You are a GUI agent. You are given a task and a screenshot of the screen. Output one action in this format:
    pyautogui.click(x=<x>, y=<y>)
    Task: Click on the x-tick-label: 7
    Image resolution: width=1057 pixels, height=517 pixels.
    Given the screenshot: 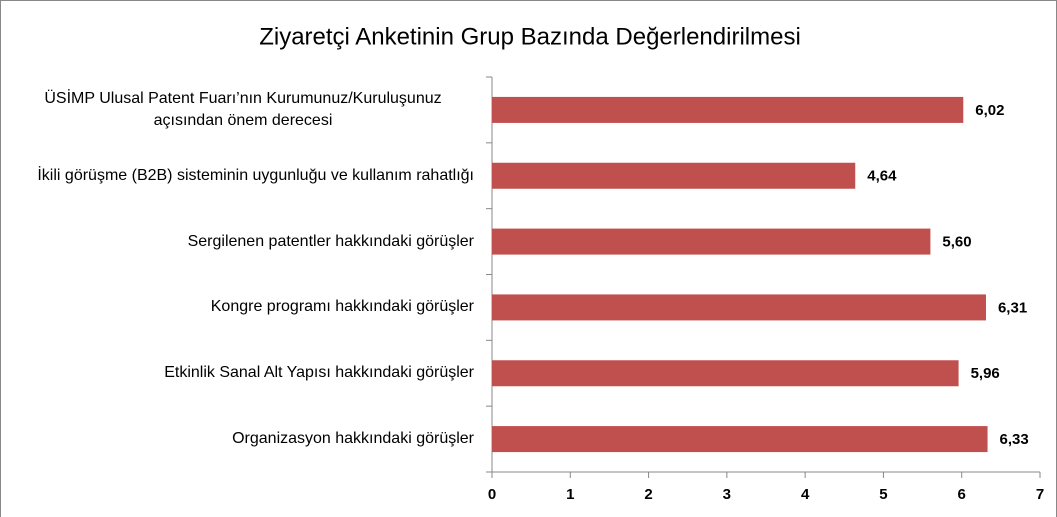 What is the action you would take?
    pyautogui.click(x=1040, y=494)
    